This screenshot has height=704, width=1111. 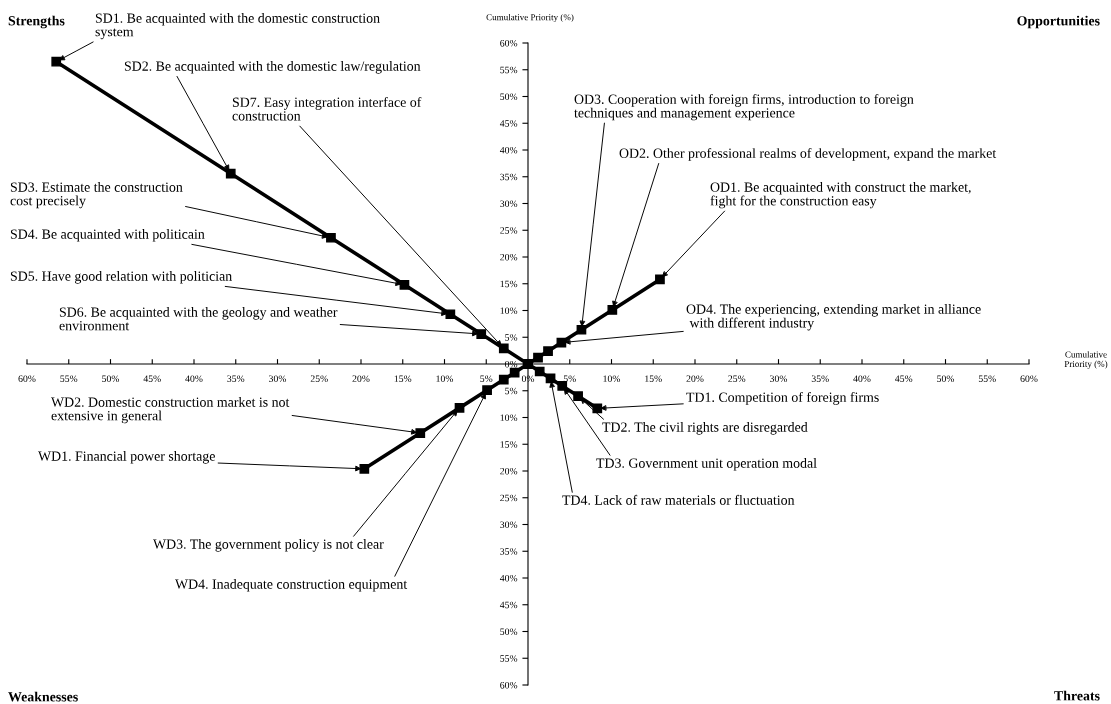 What do you see at coordinates (96, 195) in the screenshot?
I see `annotation: SD3. Estimate the construction cost precisely` at bounding box center [96, 195].